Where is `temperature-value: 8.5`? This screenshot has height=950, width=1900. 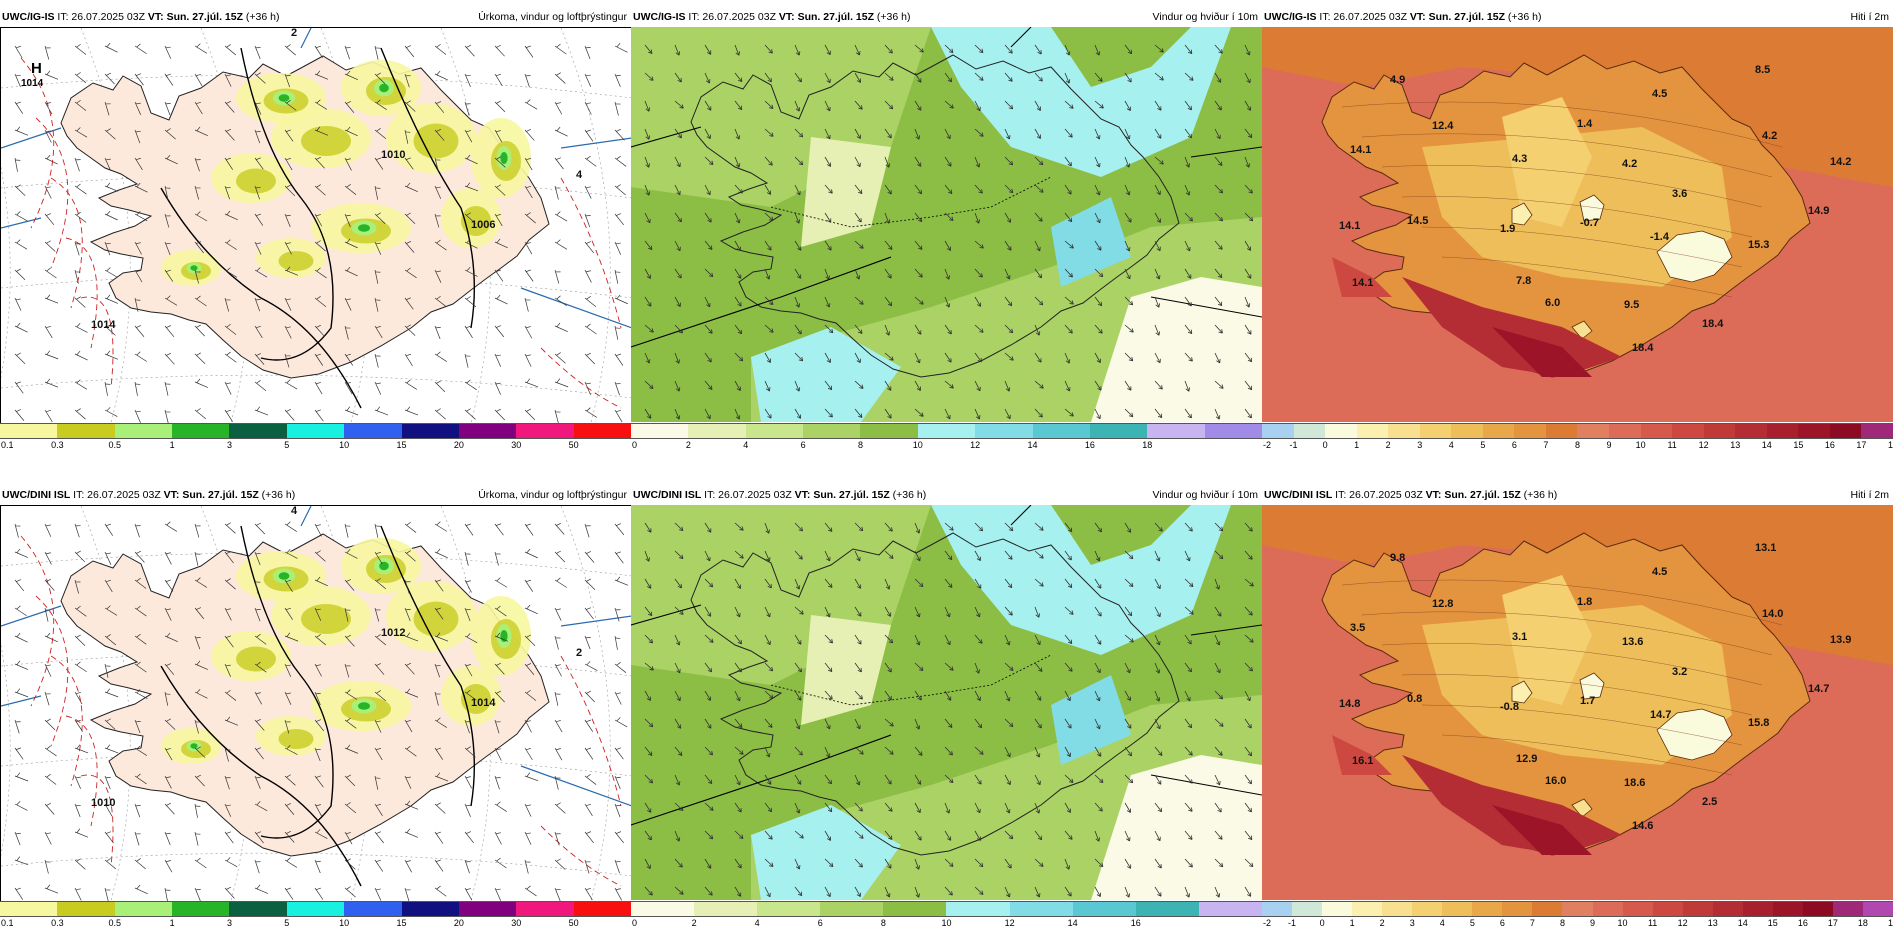
temperature-value: 8.5 is located at coordinates (1762, 70).